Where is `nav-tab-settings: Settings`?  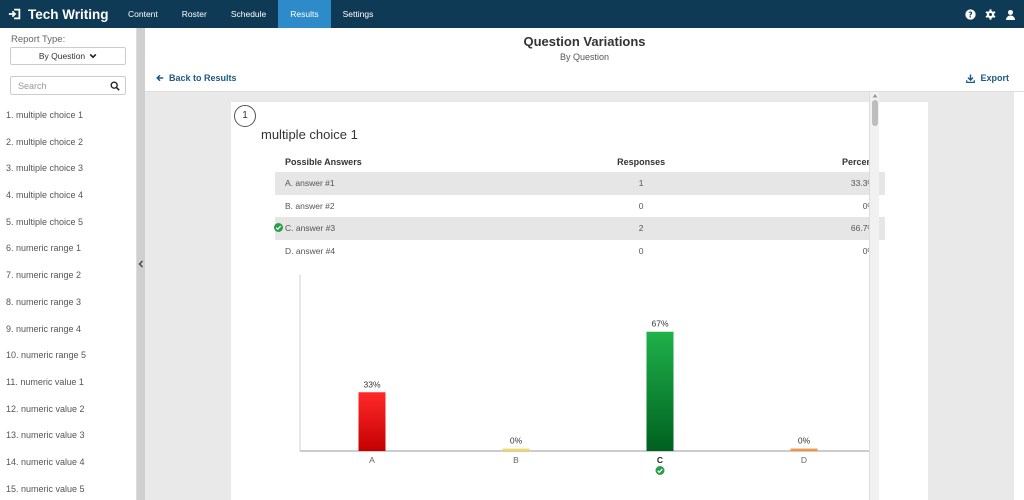
nav-tab-settings: Settings is located at coordinates (358, 14).